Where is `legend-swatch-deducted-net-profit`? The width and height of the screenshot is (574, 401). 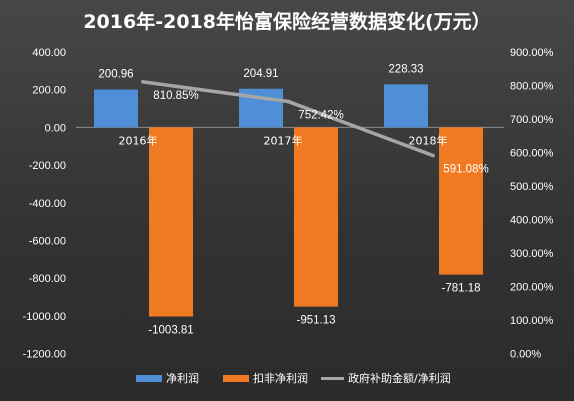 legend-swatch-deducted-net-profit is located at coordinates (236, 378).